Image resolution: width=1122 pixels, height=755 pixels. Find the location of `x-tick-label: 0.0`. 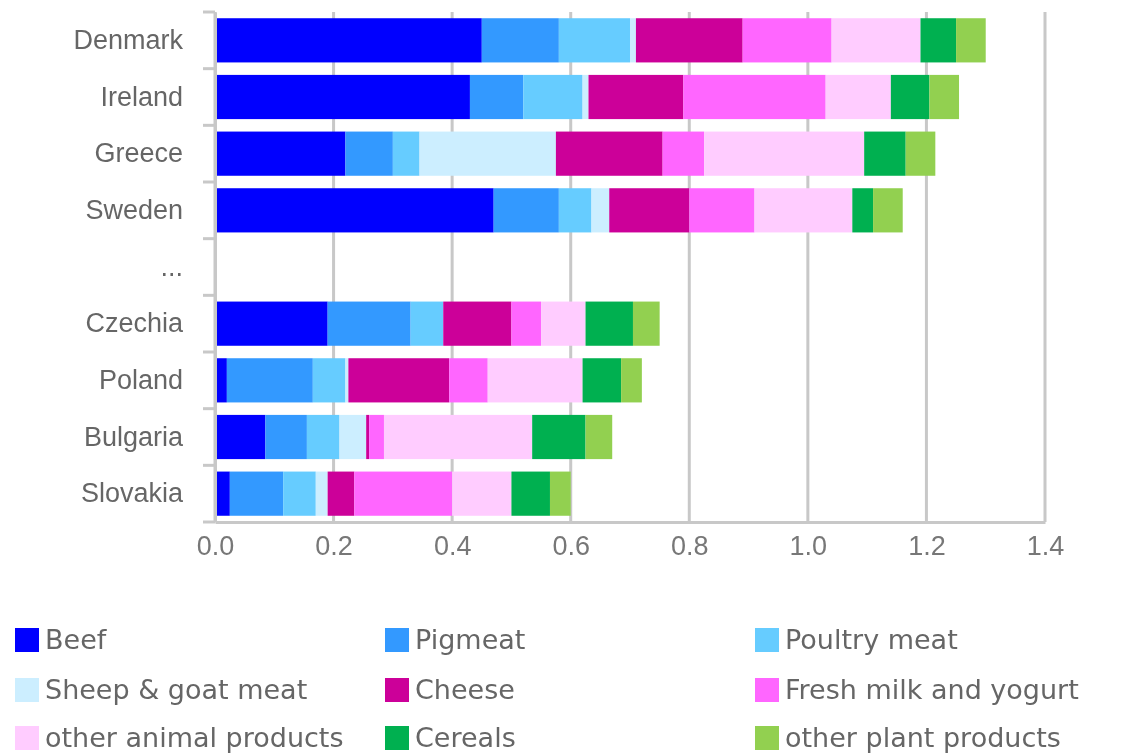

x-tick-label: 0.0 is located at coordinates (215, 546).